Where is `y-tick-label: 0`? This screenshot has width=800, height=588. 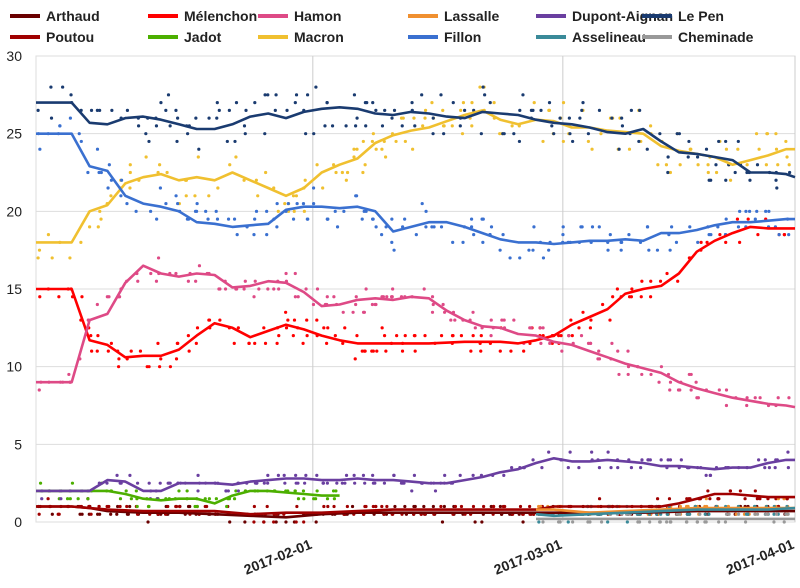
y-tick-label: 0 is located at coordinates (18, 522).